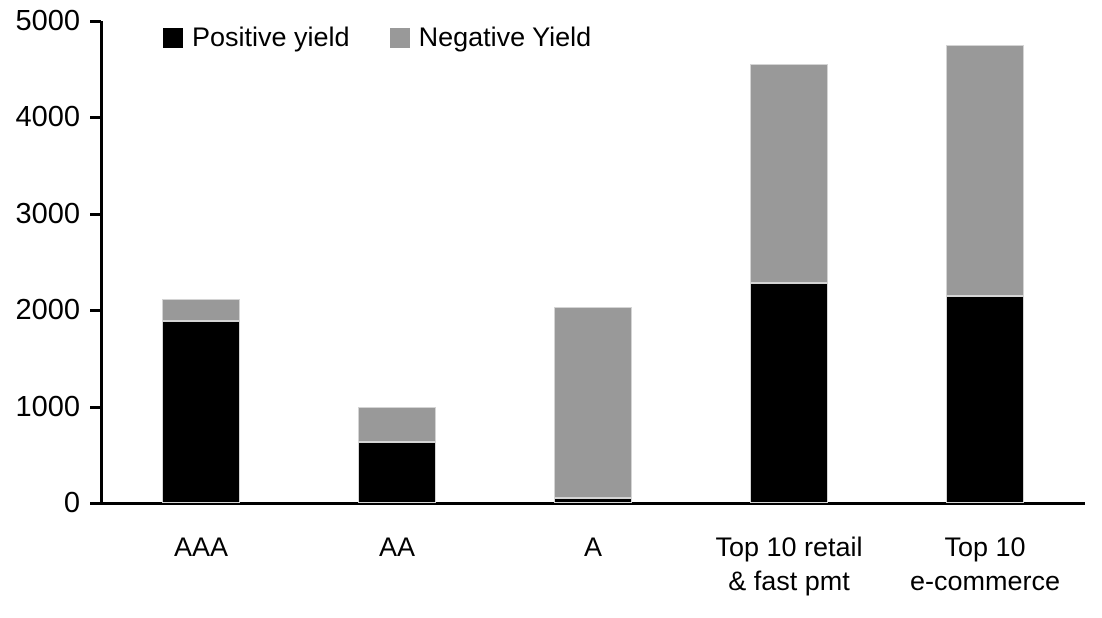 The height and width of the screenshot is (618, 1102). Describe the element at coordinates (985, 564) in the screenshot. I see `x-label-top-10-e-commerce: Top 10 e-commerce` at that location.